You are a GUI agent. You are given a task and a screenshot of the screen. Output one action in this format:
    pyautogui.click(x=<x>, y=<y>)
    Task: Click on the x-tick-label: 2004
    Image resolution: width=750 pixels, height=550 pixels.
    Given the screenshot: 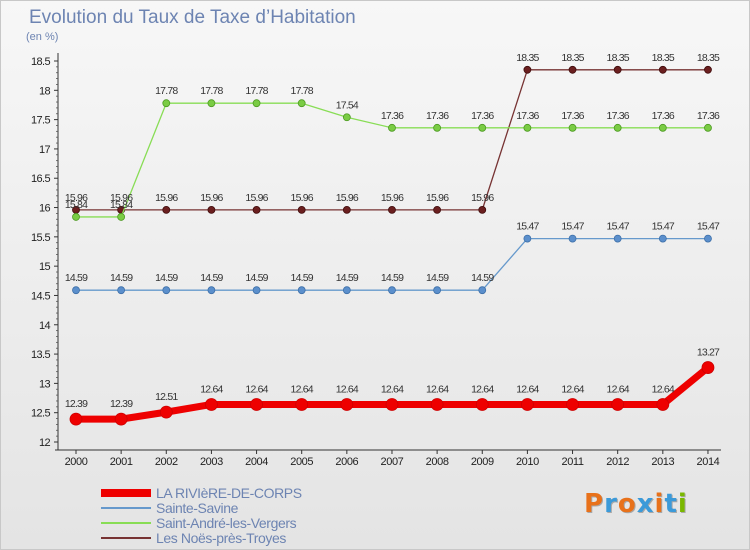 What is the action you would take?
    pyautogui.click(x=256, y=462)
    